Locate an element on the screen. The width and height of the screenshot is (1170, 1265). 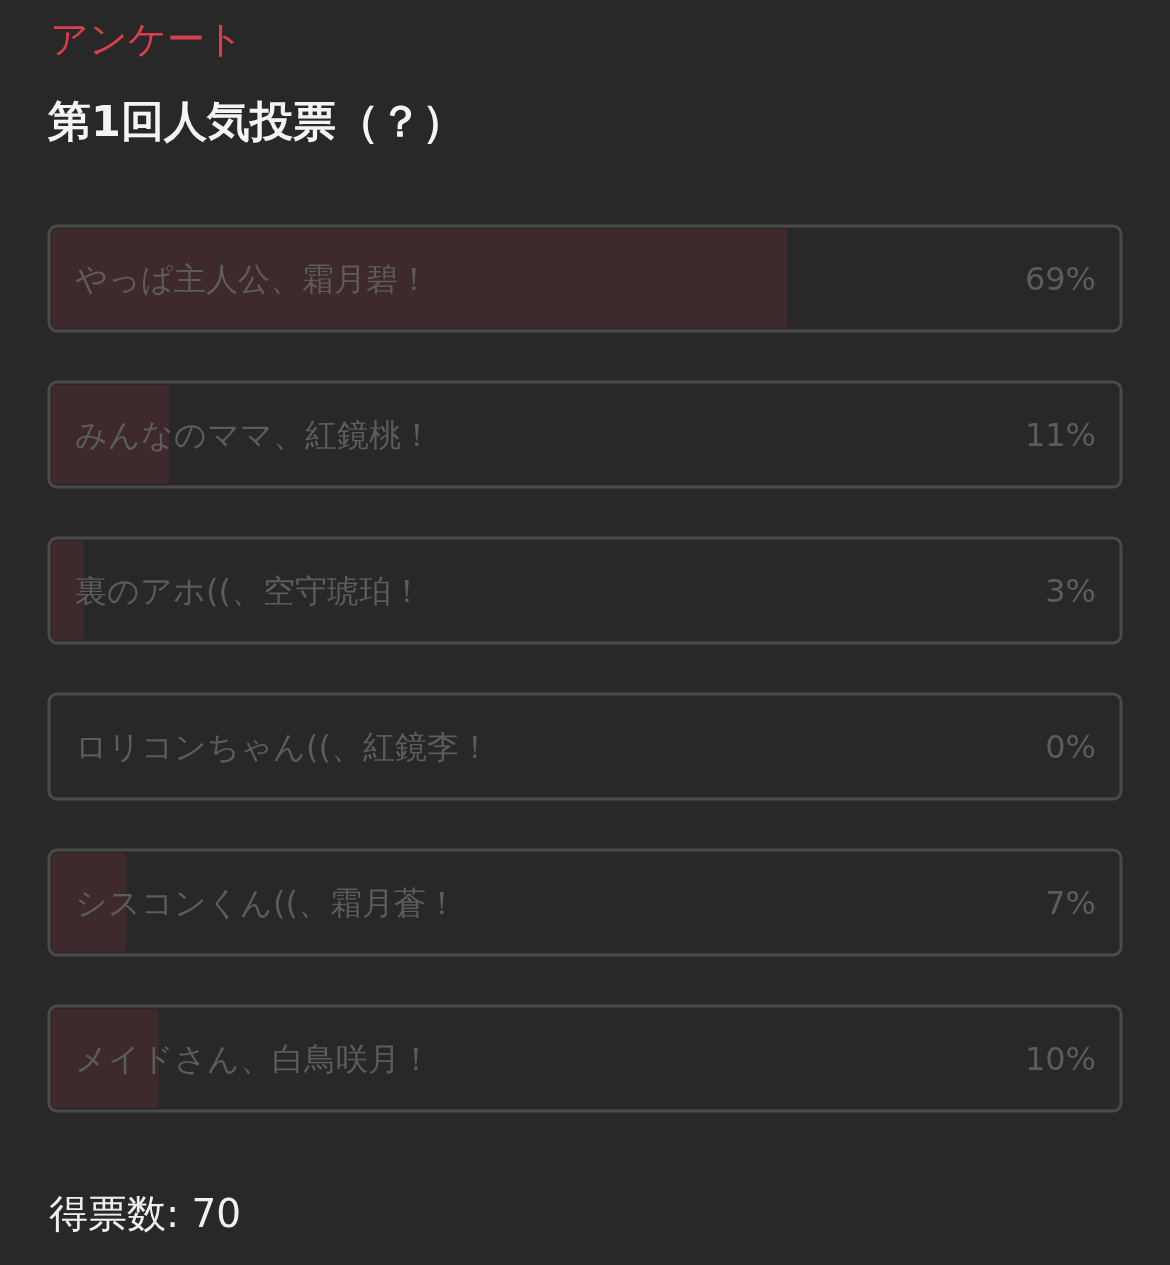
text: 得票数: 70 is located at coordinates (145, 1213).